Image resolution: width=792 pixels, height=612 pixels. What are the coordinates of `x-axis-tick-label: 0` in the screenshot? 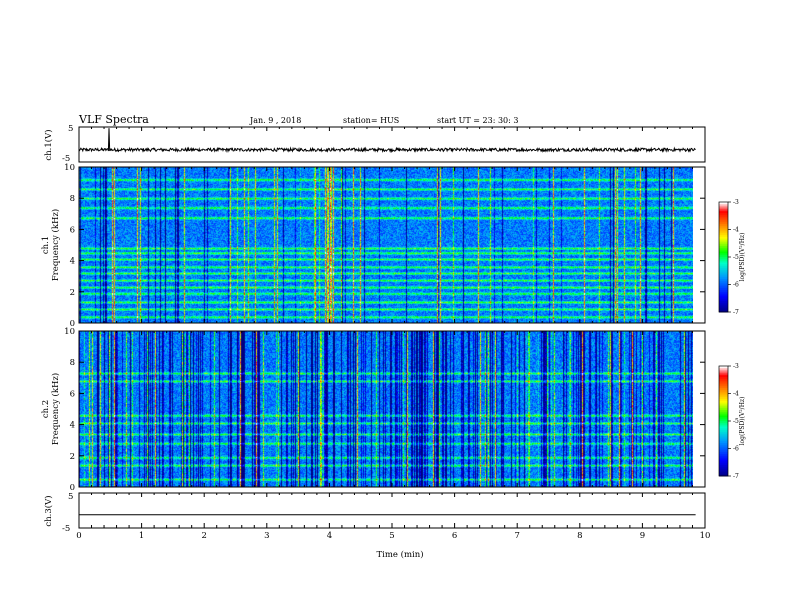 It's located at (78, 536).